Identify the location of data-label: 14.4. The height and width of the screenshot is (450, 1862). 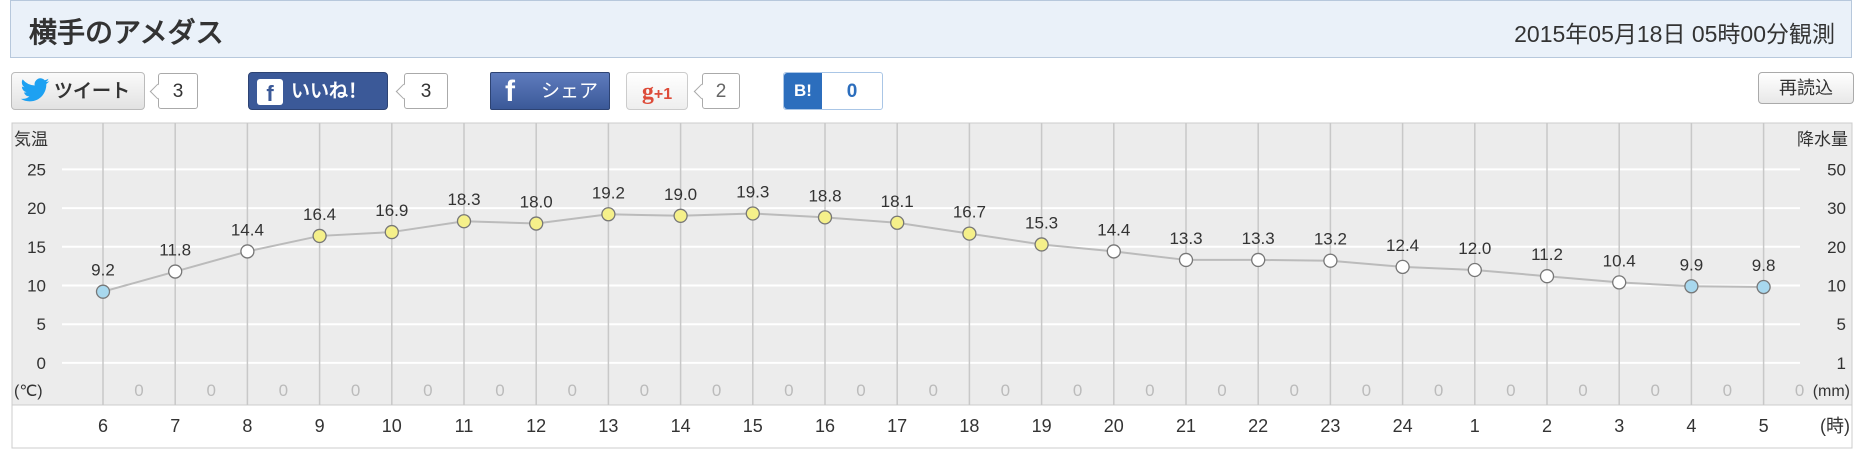
(1113, 229).